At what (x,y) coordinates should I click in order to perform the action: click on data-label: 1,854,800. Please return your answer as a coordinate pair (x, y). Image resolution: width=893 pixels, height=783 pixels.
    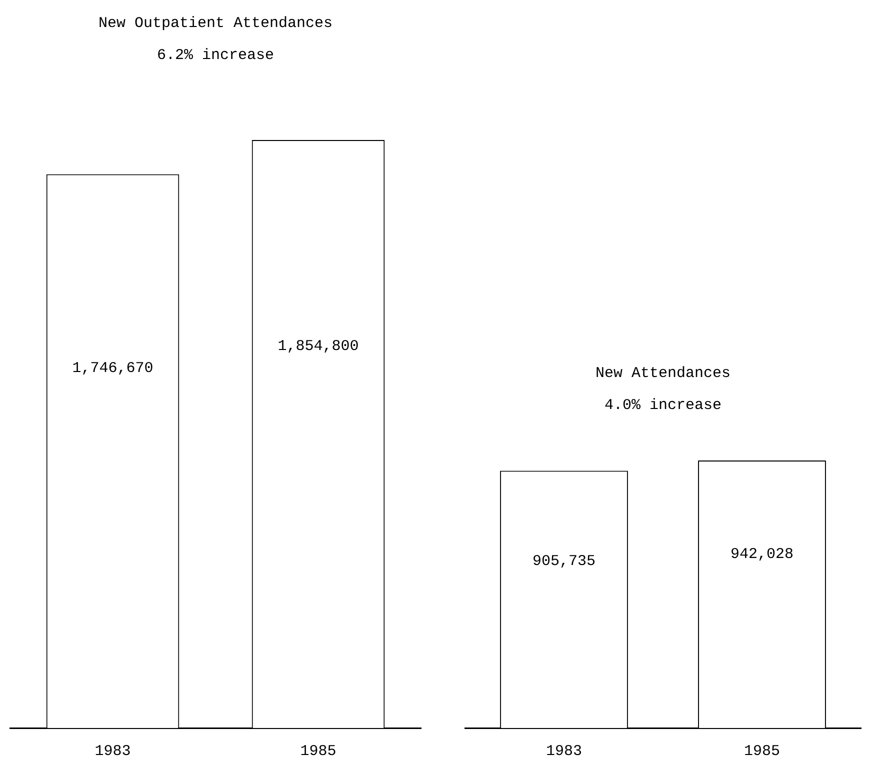
    Looking at the image, I should click on (318, 346).